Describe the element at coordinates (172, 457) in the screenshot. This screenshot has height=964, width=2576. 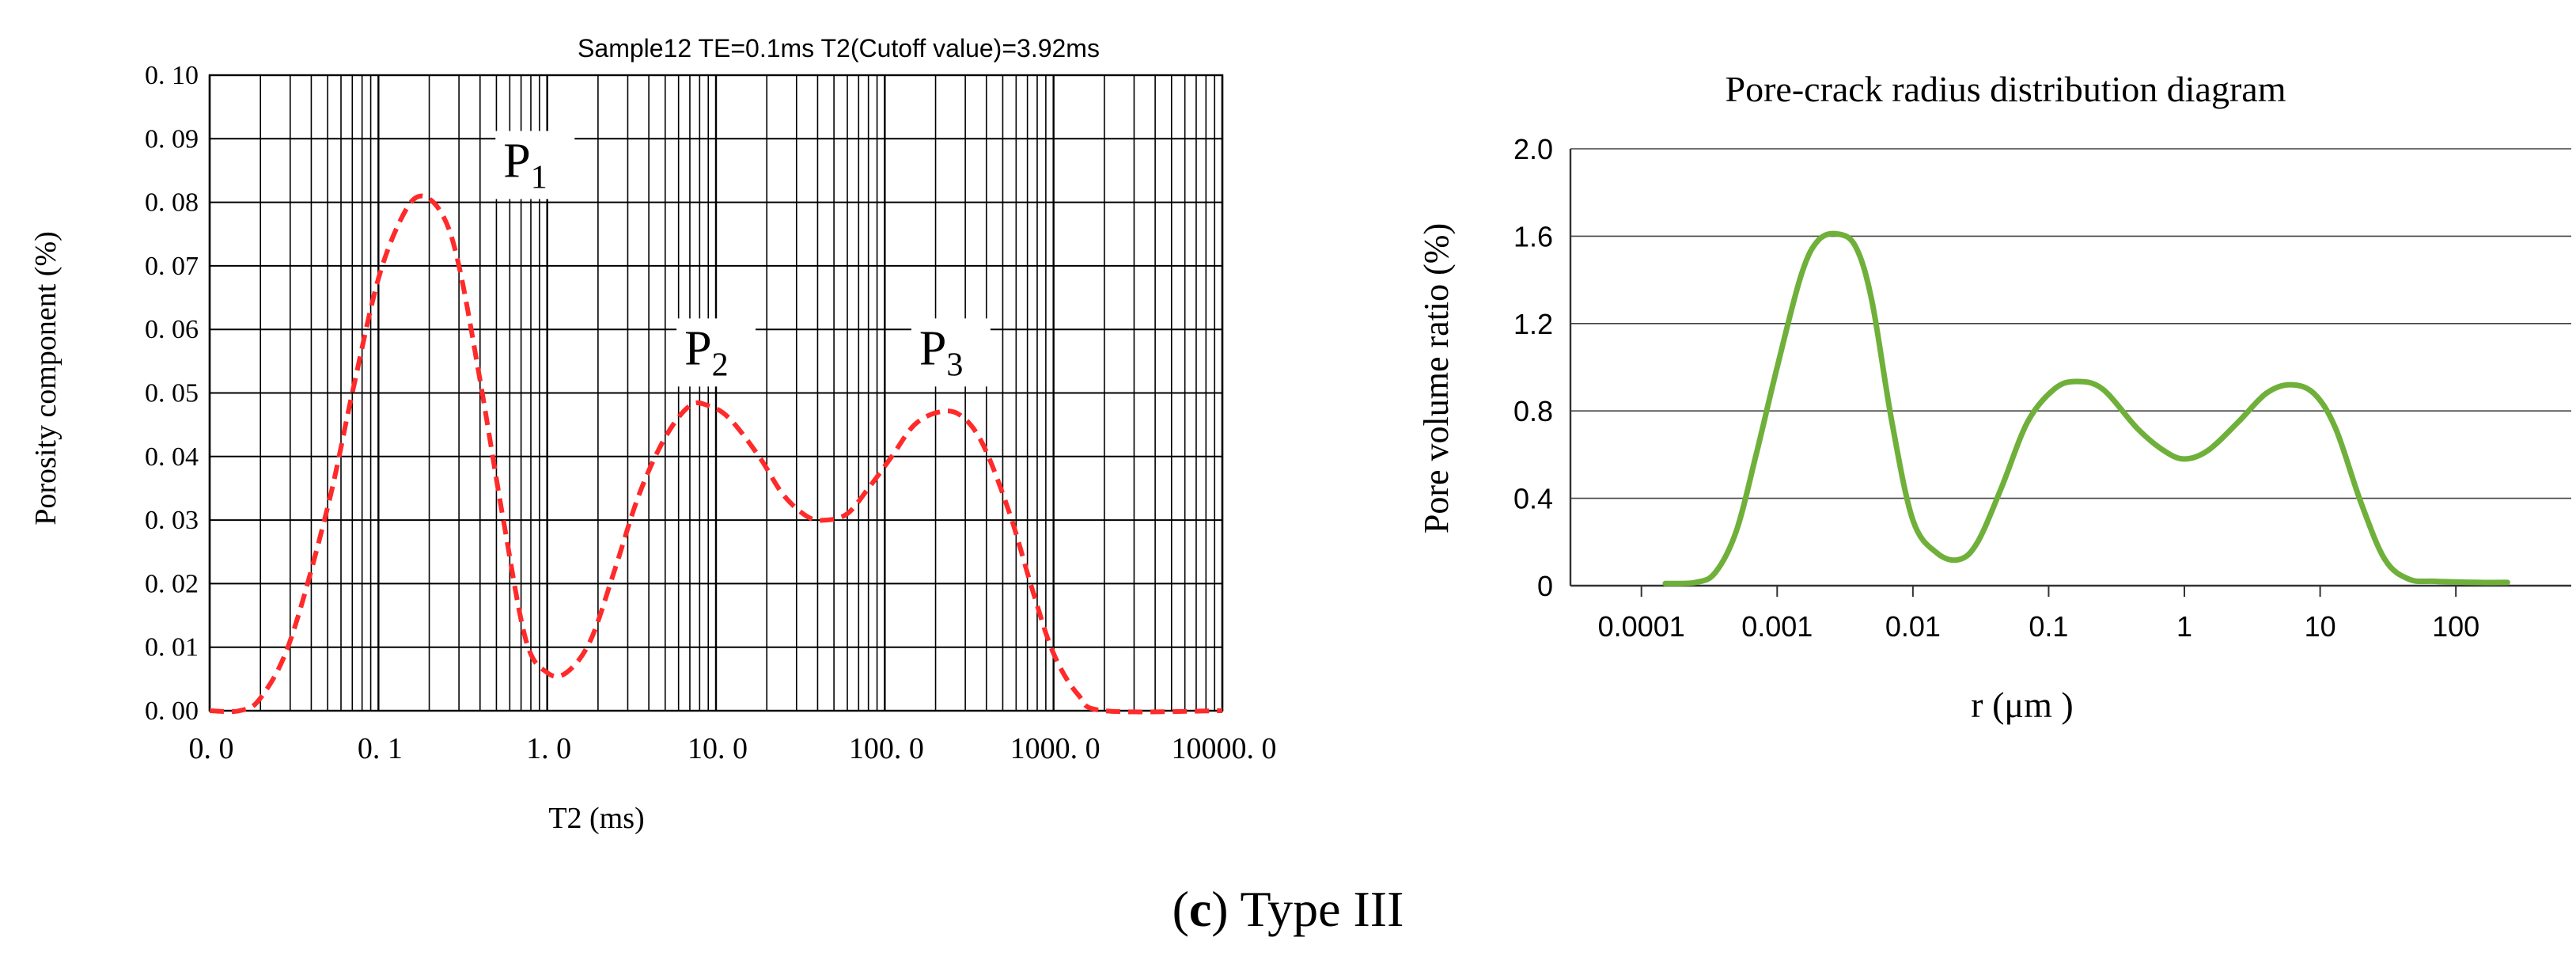
I see `left-y-tick-label: 0. 04` at that location.